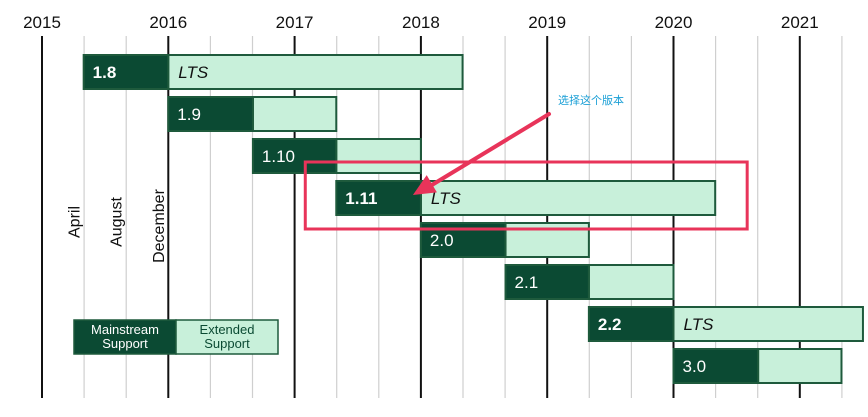 Image resolution: width=868 pixels, height=417 pixels. Describe the element at coordinates (725, 324) in the screenshot. I see `release-bar-2-2: 2.2 LTS` at that location.